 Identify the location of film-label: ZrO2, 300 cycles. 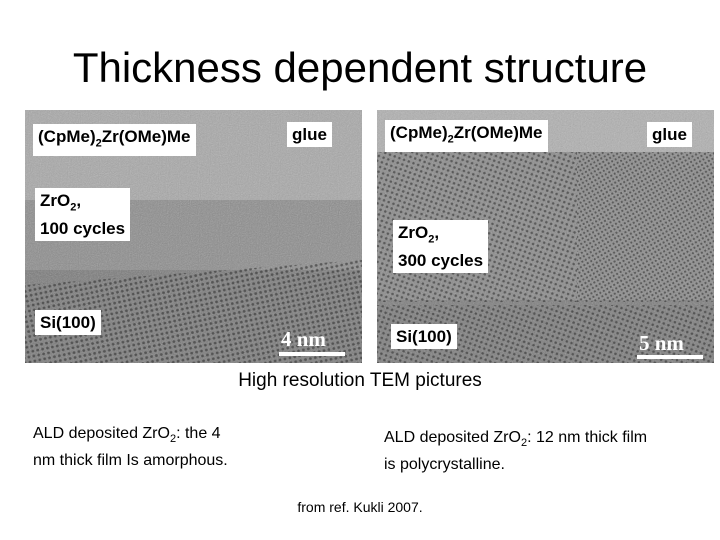
(441, 247).